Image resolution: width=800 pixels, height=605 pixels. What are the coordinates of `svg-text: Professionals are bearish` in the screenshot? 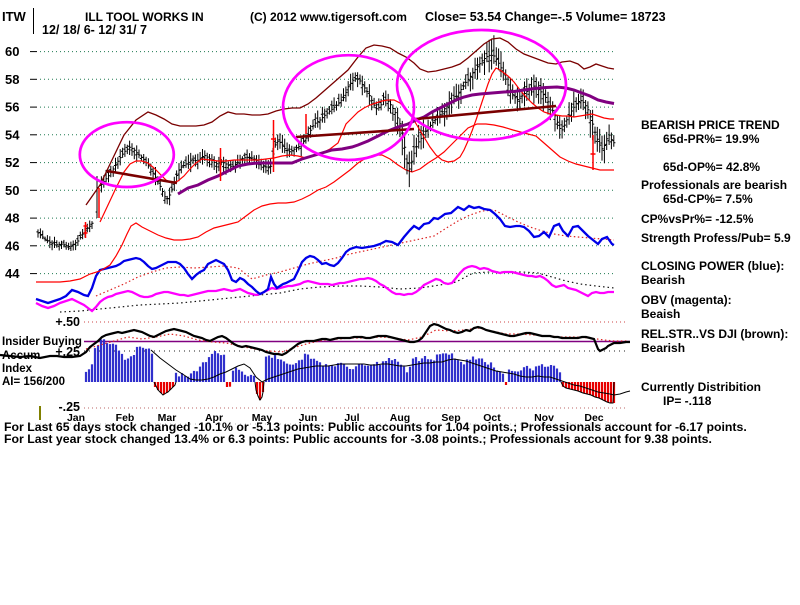 It's located at (714, 185).